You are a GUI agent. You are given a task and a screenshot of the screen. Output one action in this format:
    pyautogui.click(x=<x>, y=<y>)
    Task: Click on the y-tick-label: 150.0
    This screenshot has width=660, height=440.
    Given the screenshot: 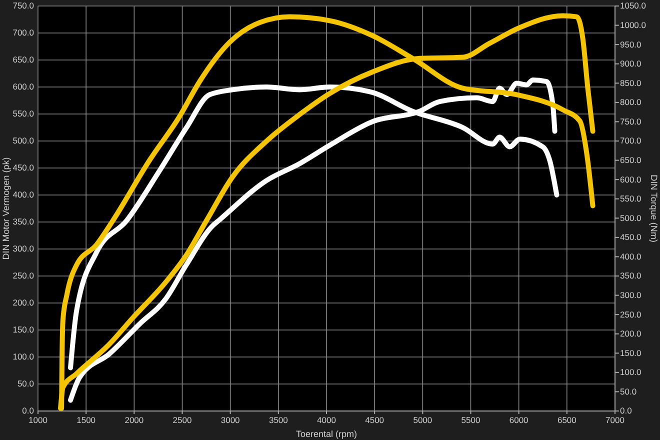 What is the action you would take?
    pyautogui.click(x=23, y=329)
    